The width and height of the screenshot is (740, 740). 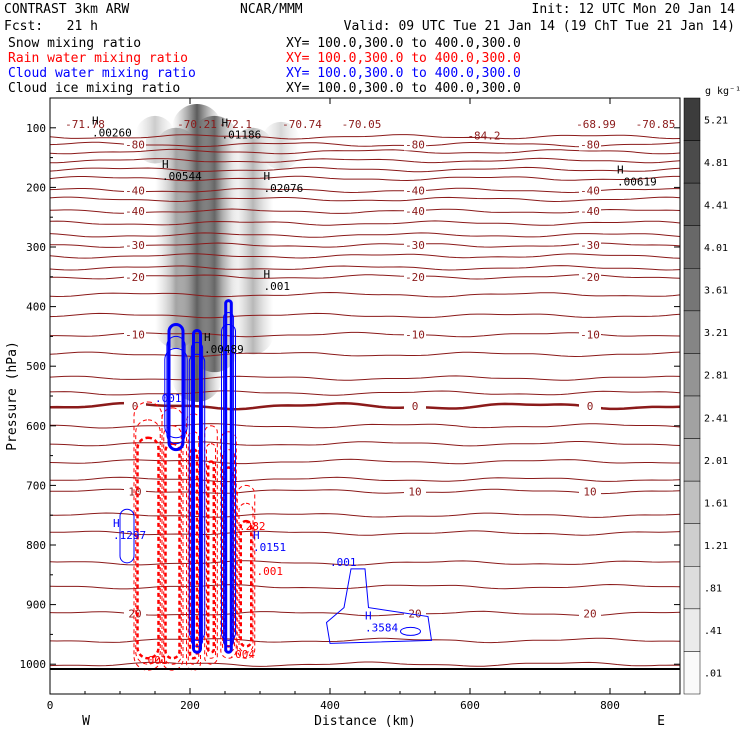 What do you see at coordinates (36, 366) in the screenshot?
I see `y-tick-label: 500` at bounding box center [36, 366].